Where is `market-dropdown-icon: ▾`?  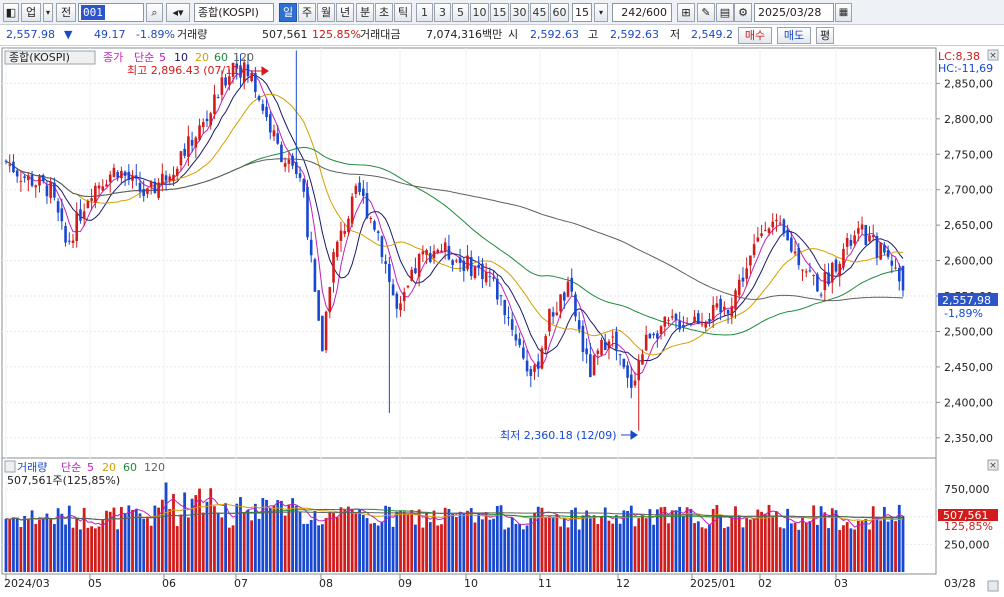
market-dropdown-icon: ▾ is located at coordinates (48, 12).